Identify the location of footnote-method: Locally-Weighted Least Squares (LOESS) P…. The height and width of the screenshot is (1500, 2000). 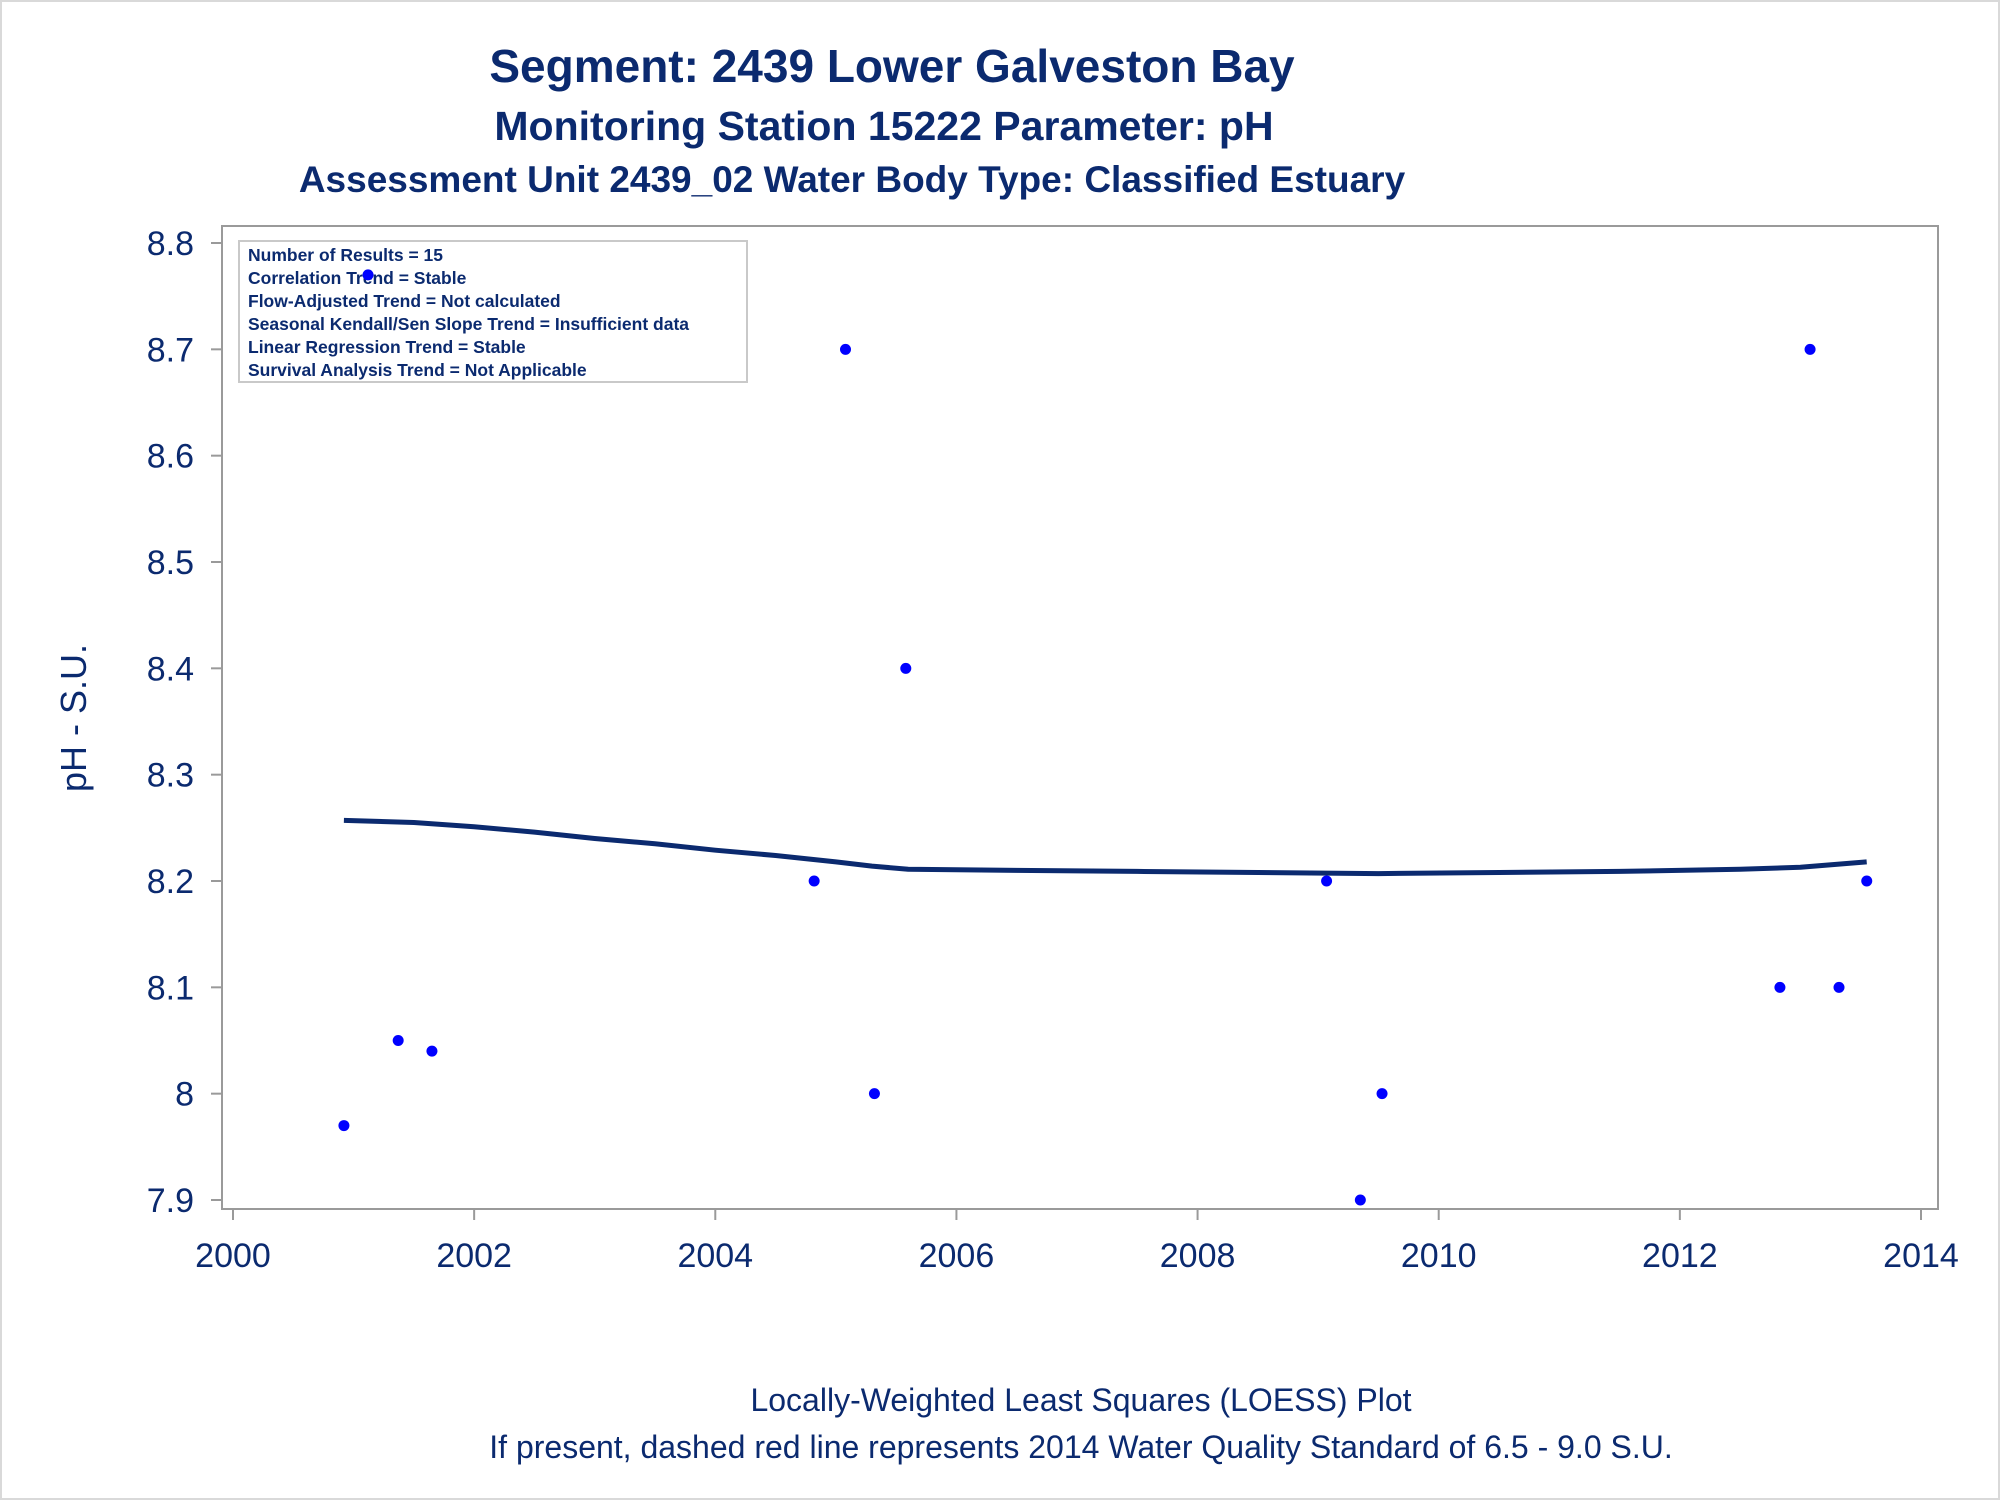
(1080, 1400).